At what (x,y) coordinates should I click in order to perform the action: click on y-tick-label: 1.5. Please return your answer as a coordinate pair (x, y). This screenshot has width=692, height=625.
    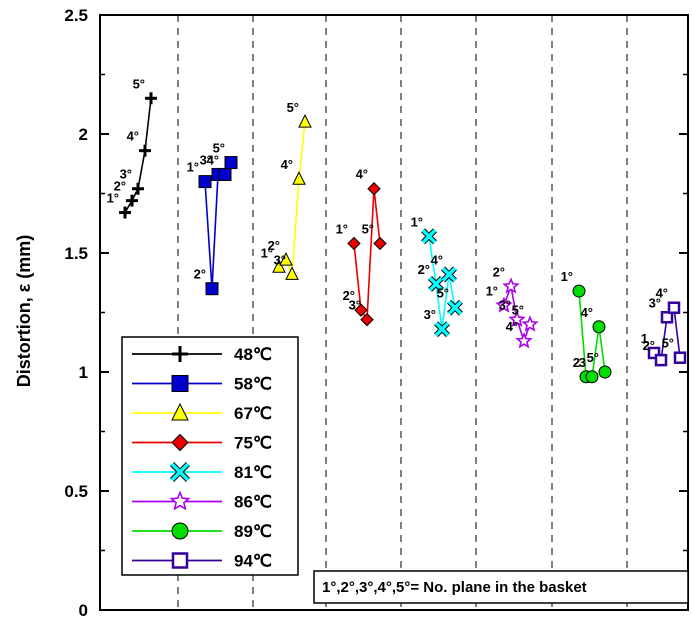
    Looking at the image, I should click on (76, 253).